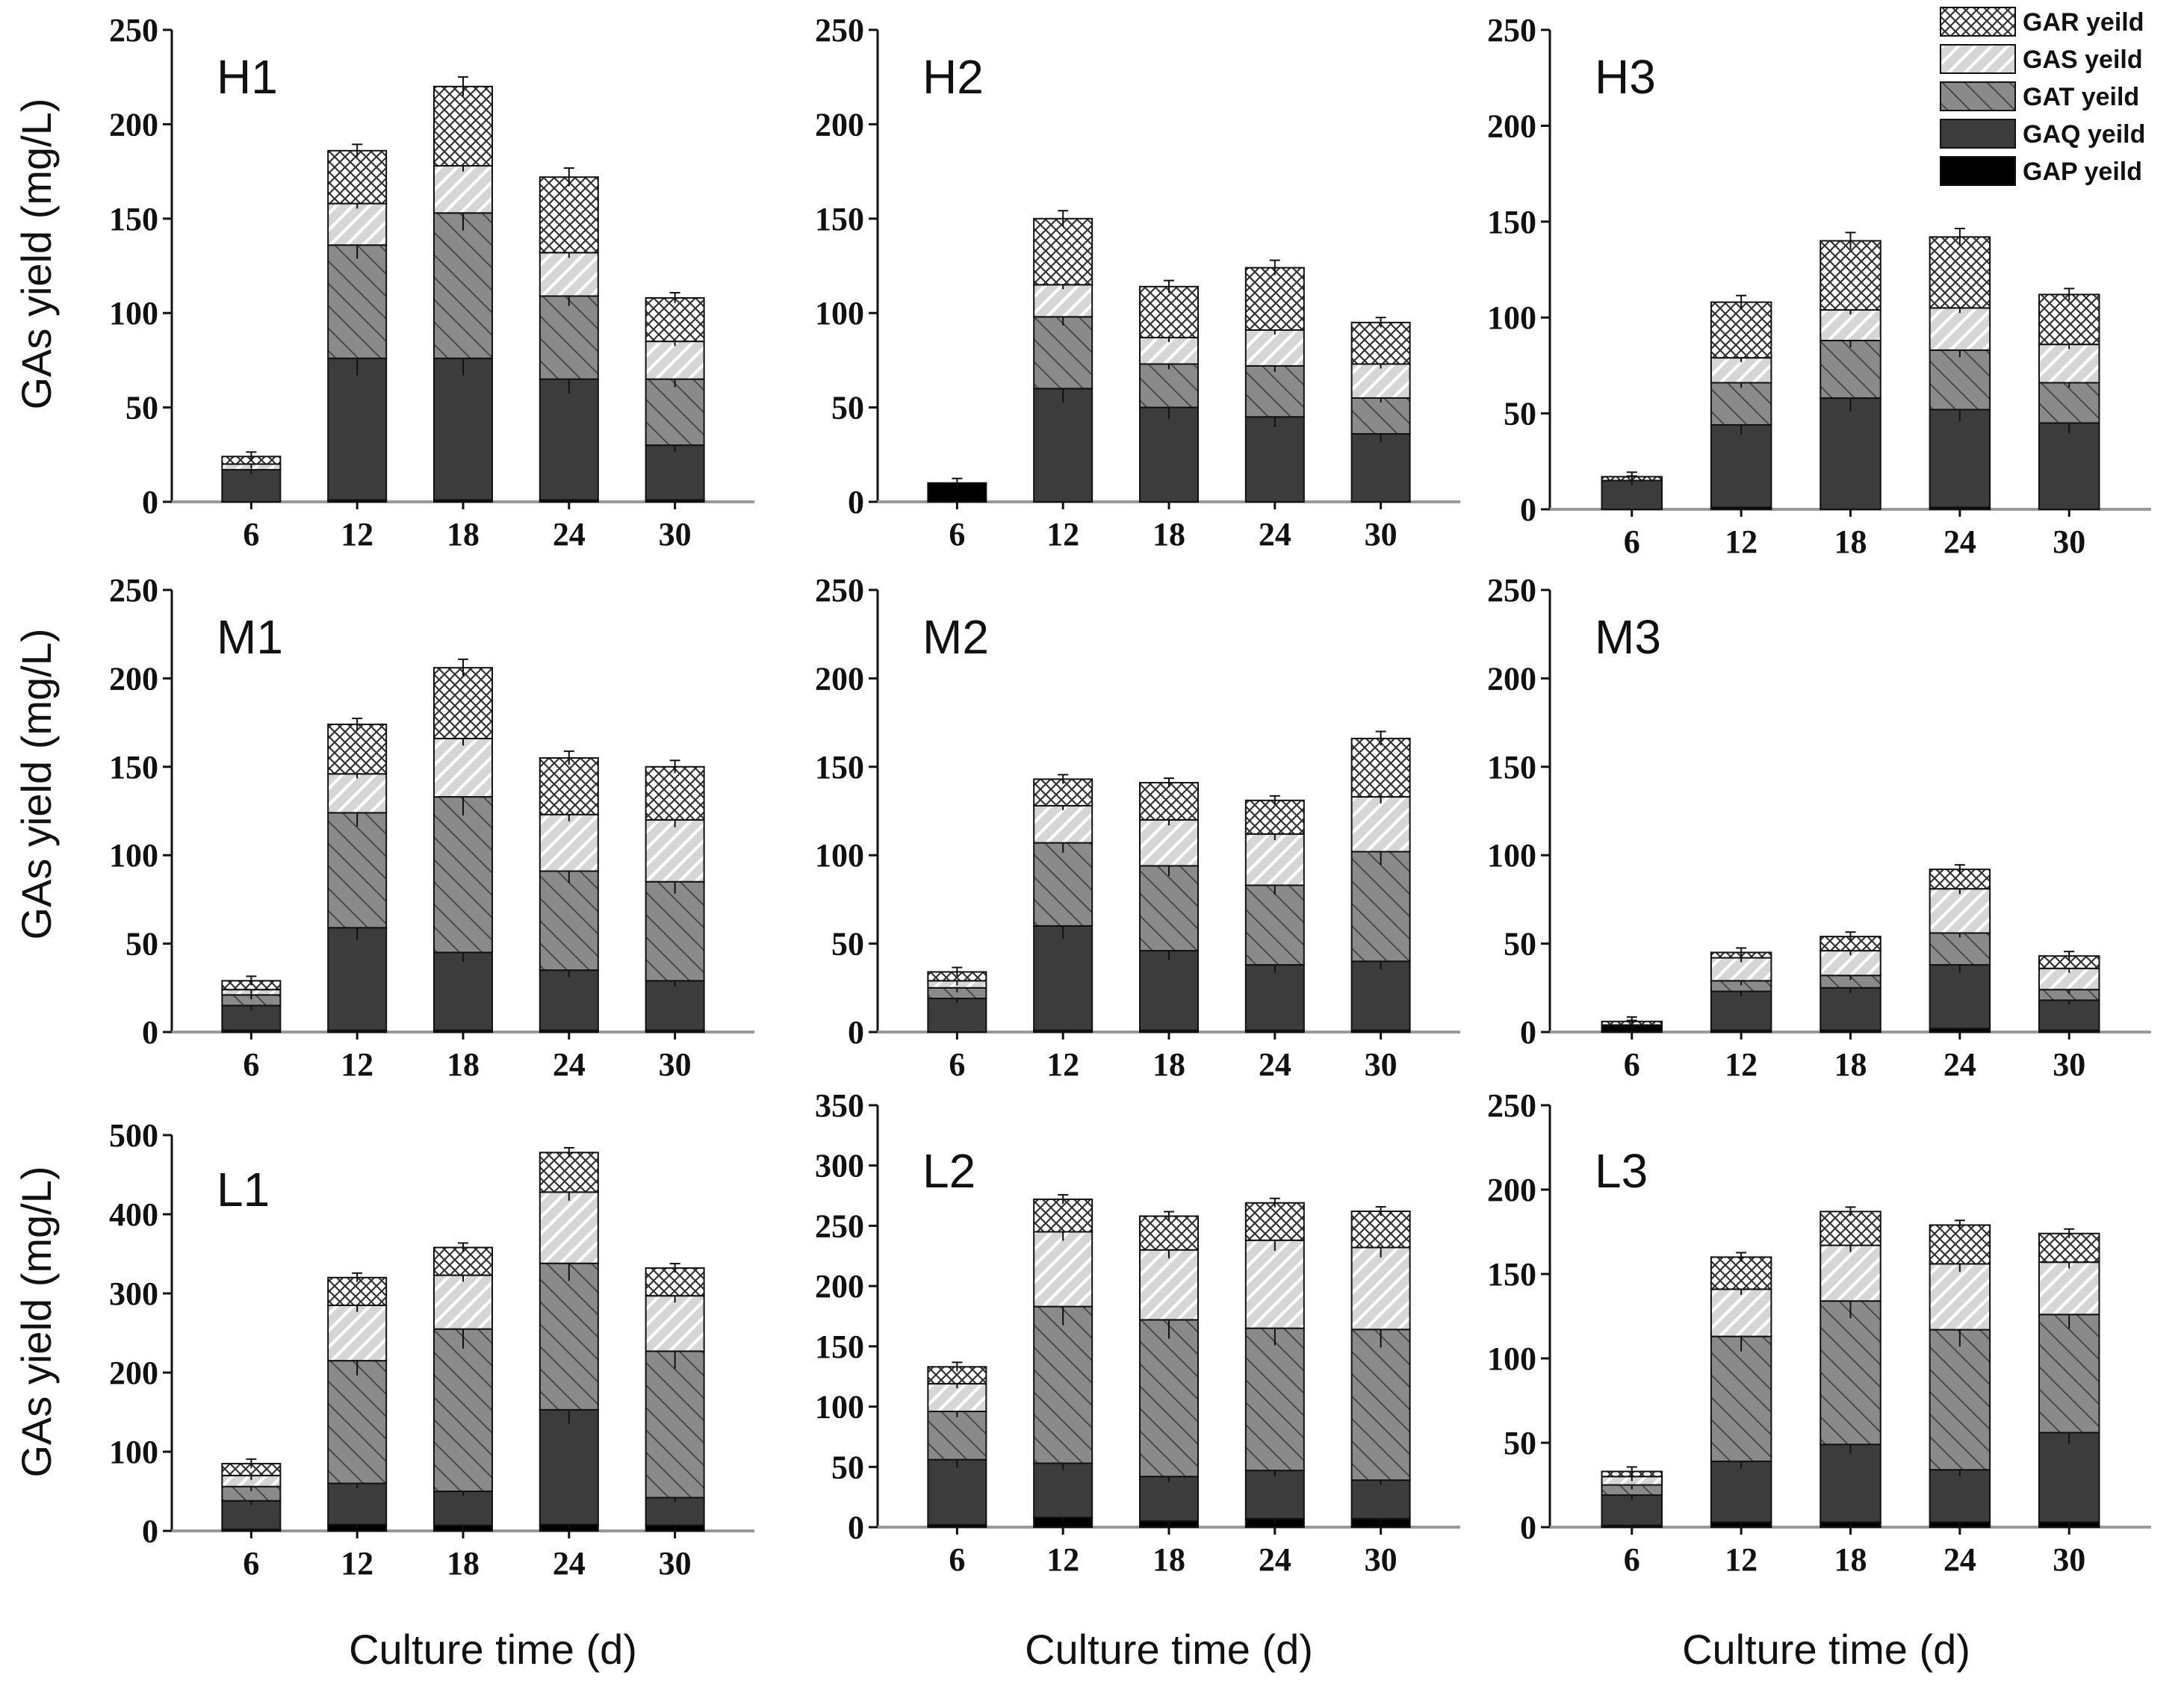  Describe the element at coordinates (2069, 1374) in the screenshot. I see `bar-segment-gat-l3-d30` at that location.